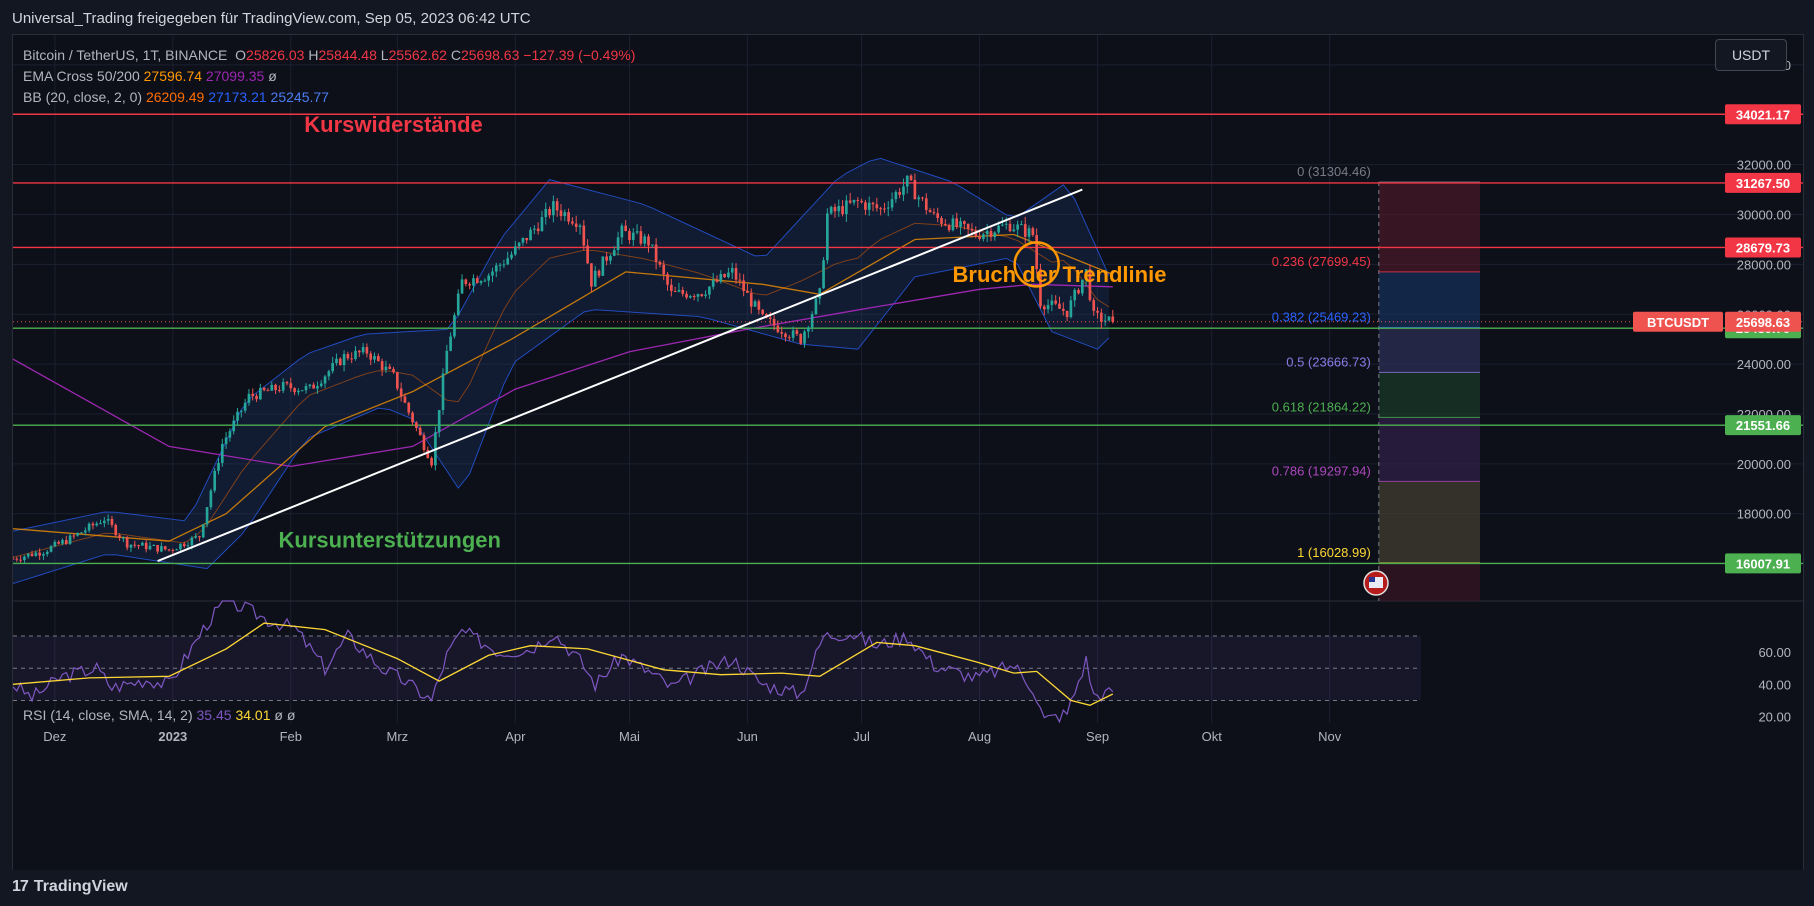 The width and height of the screenshot is (1814, 906). I want to click on time-axis-tick: Apr, so click(515, 736).